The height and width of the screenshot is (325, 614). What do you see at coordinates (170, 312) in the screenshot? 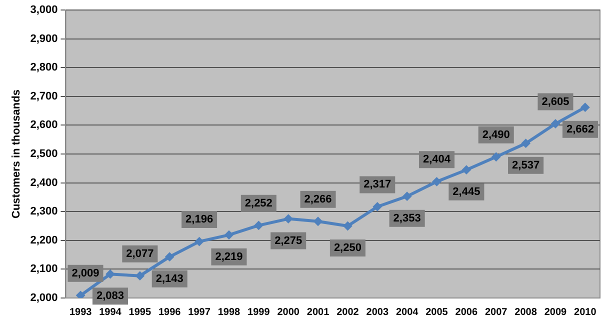
I see `x-tick-label: 1996` at bounding box center [170, 312].